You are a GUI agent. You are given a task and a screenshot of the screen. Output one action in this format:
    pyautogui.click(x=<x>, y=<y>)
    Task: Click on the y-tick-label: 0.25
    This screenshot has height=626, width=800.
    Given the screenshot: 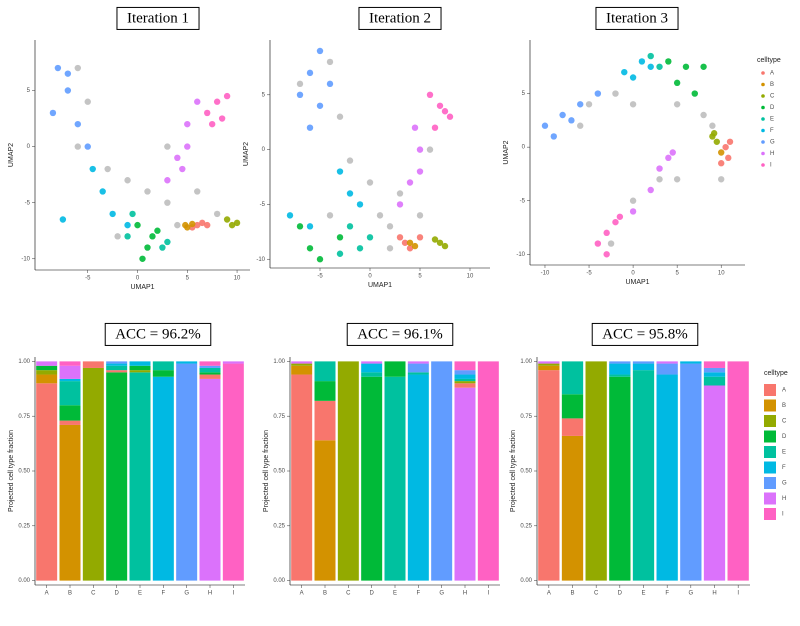 What is the action you would take?
    pyautogui.click(x=279, y=526)
    